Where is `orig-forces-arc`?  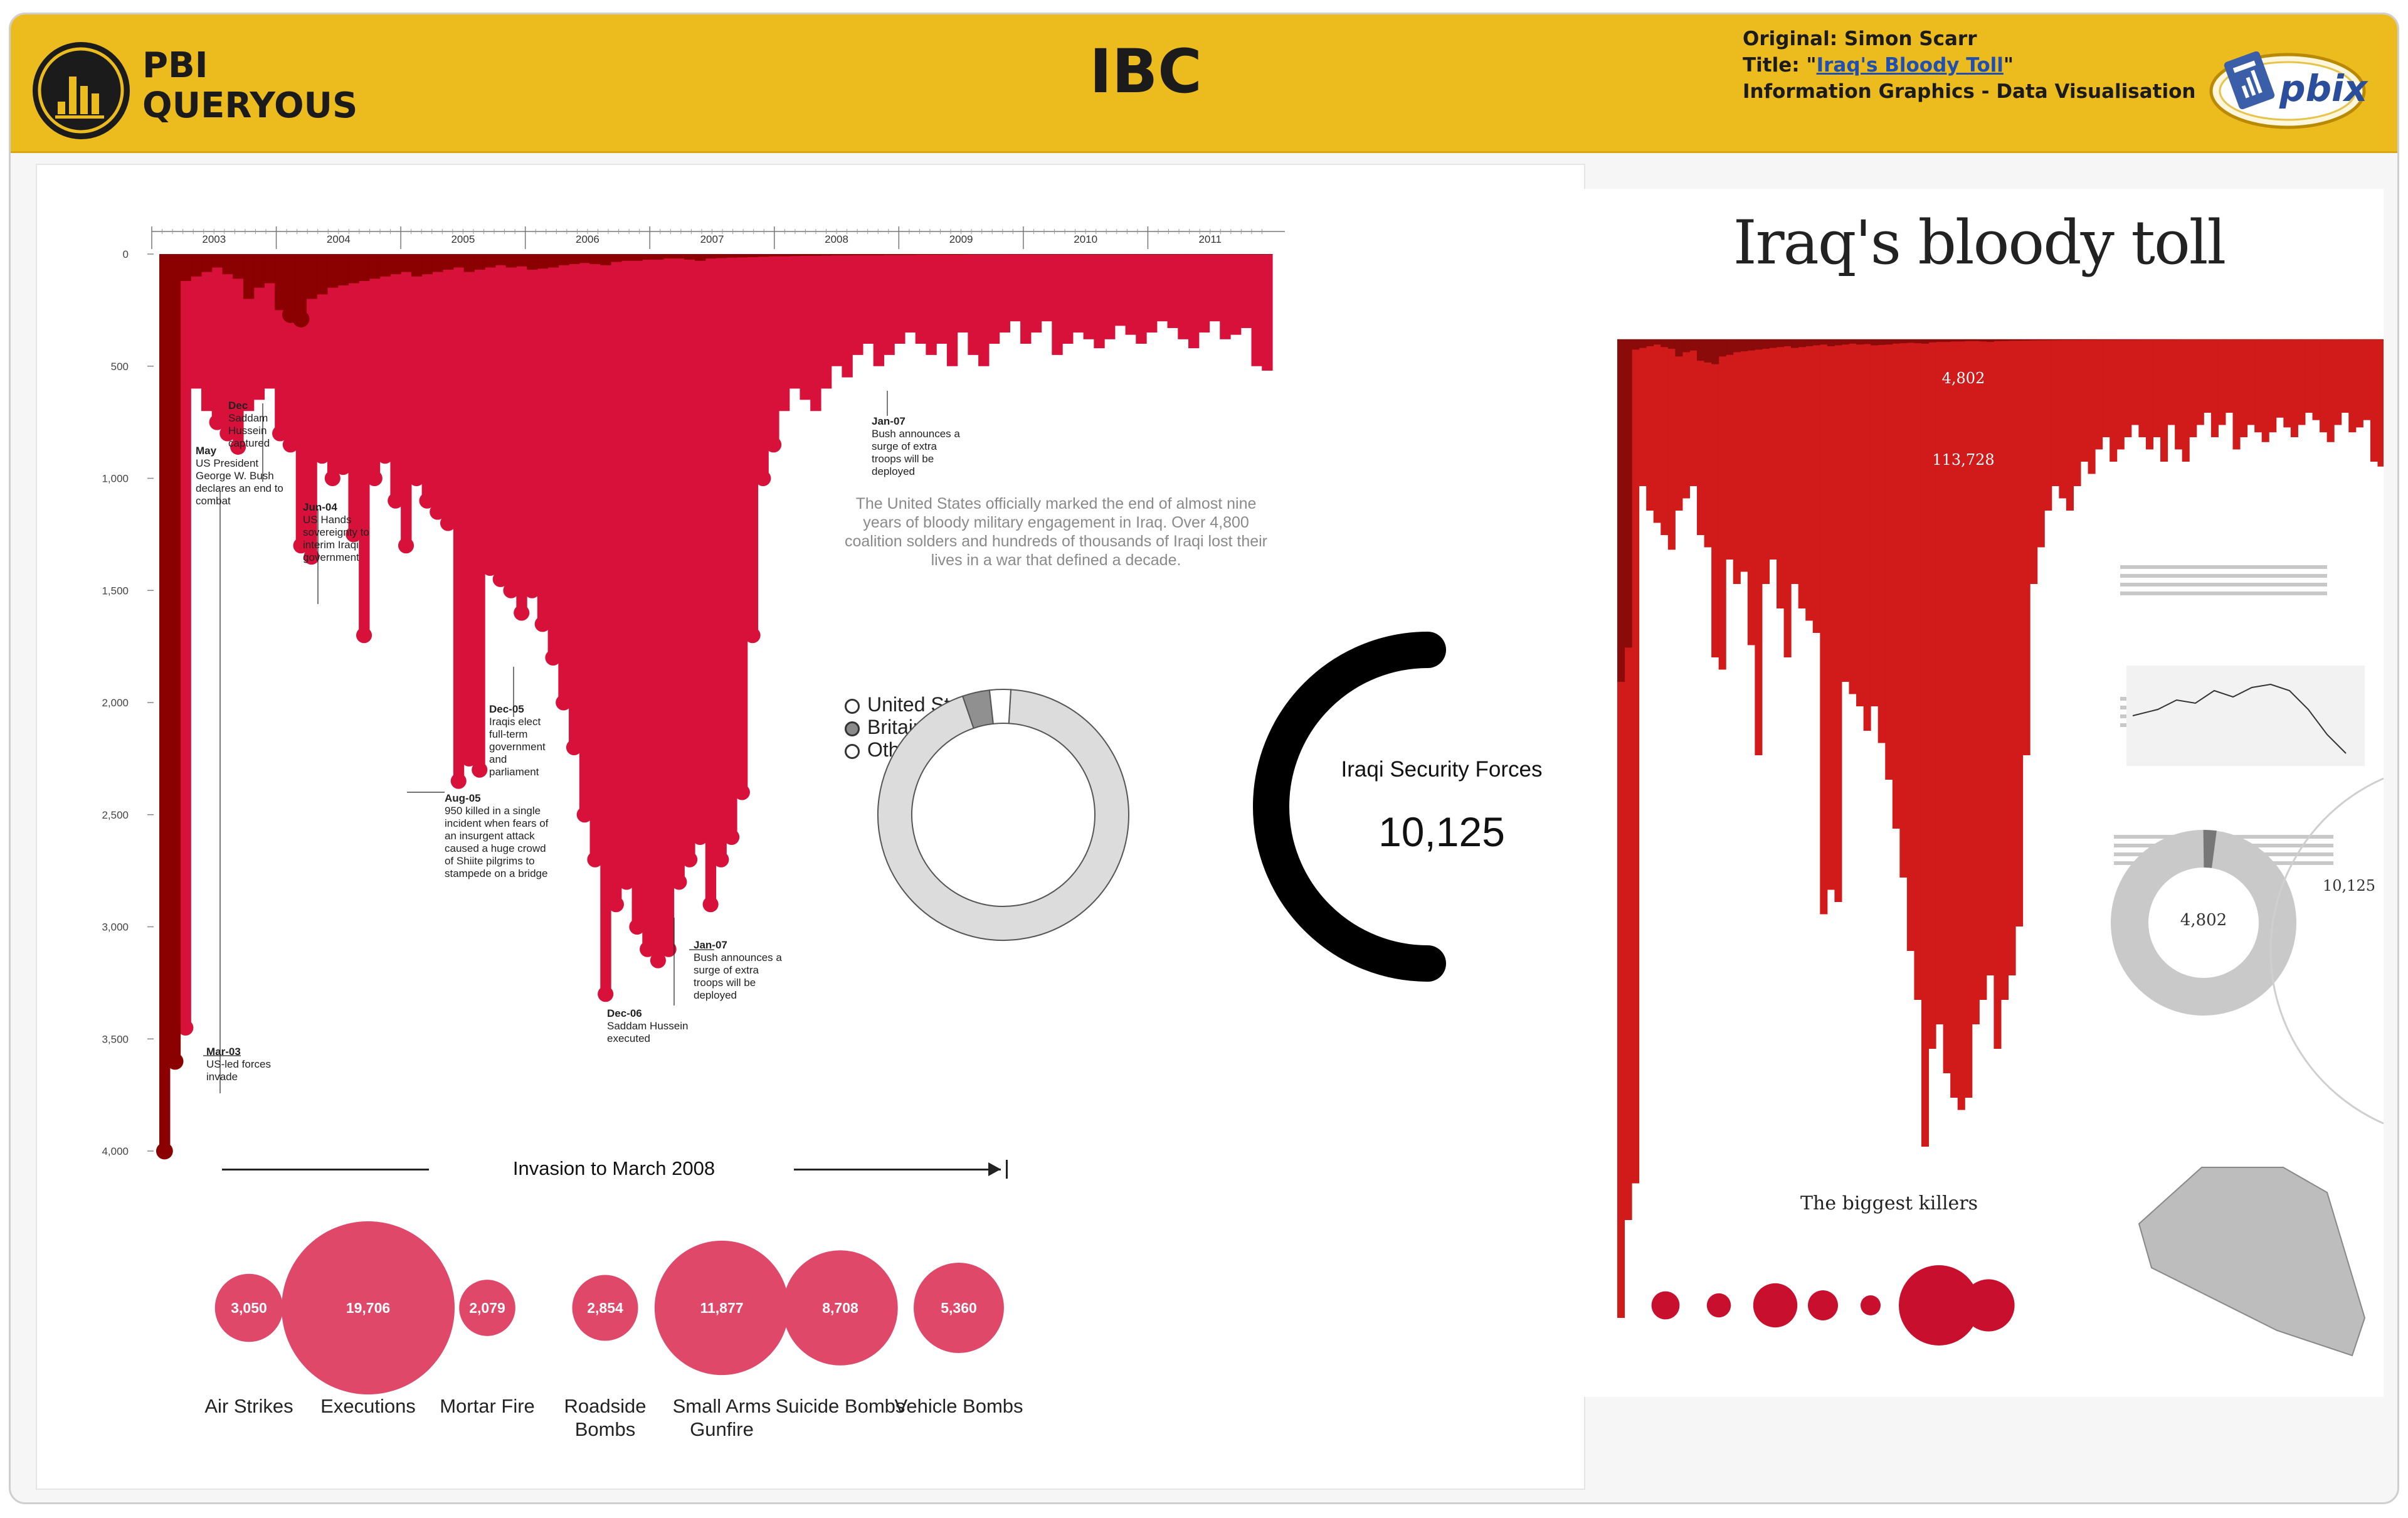 orig-forces-arc is located at coordinates (2326, 951).